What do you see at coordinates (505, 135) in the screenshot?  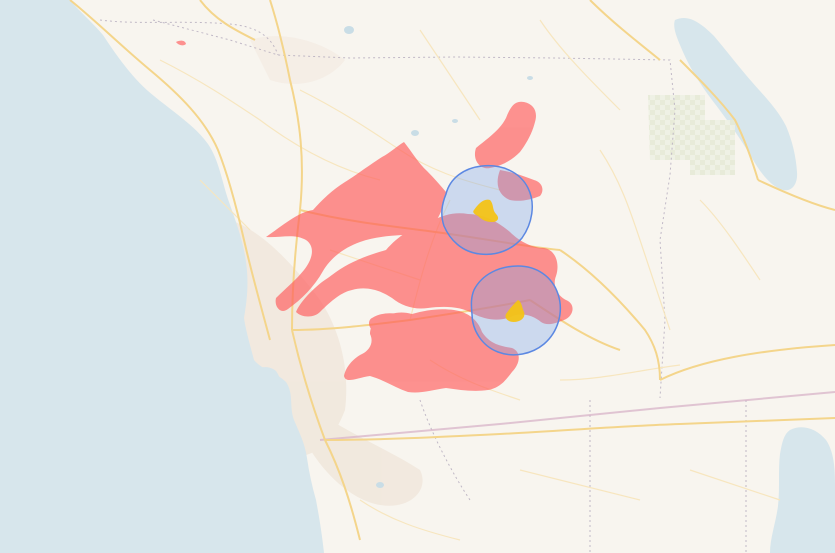 I see `fire-perimeter-north` at bounding box center [505, 135].